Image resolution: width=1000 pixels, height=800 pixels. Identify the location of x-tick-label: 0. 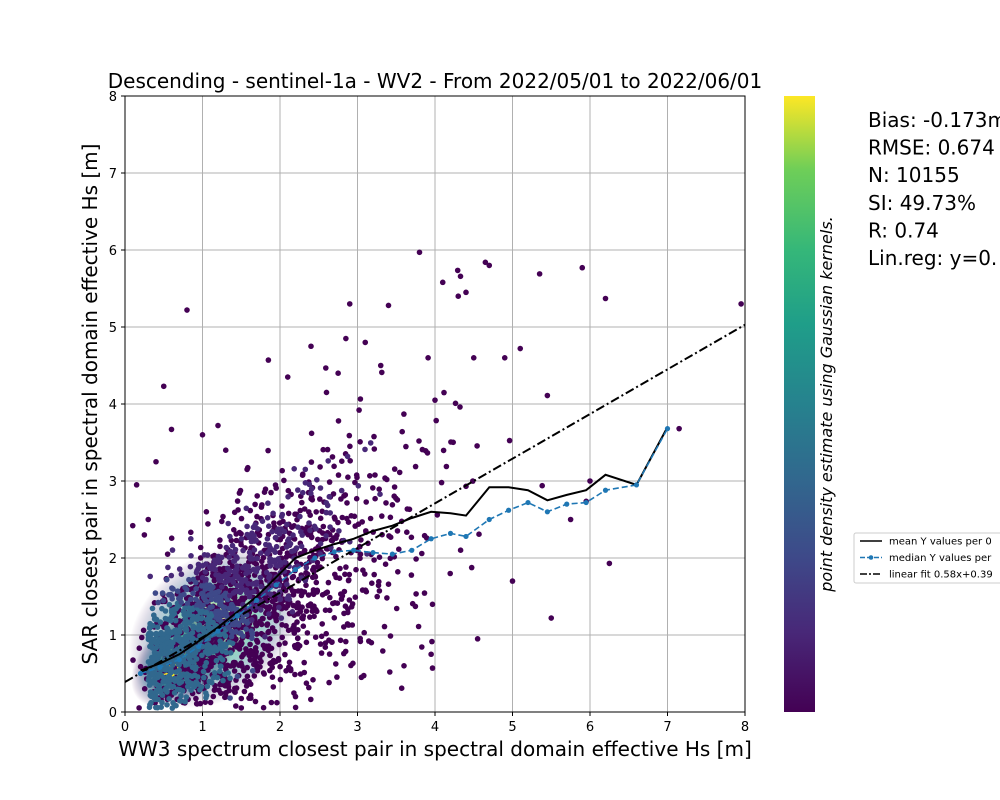
(125, 727).